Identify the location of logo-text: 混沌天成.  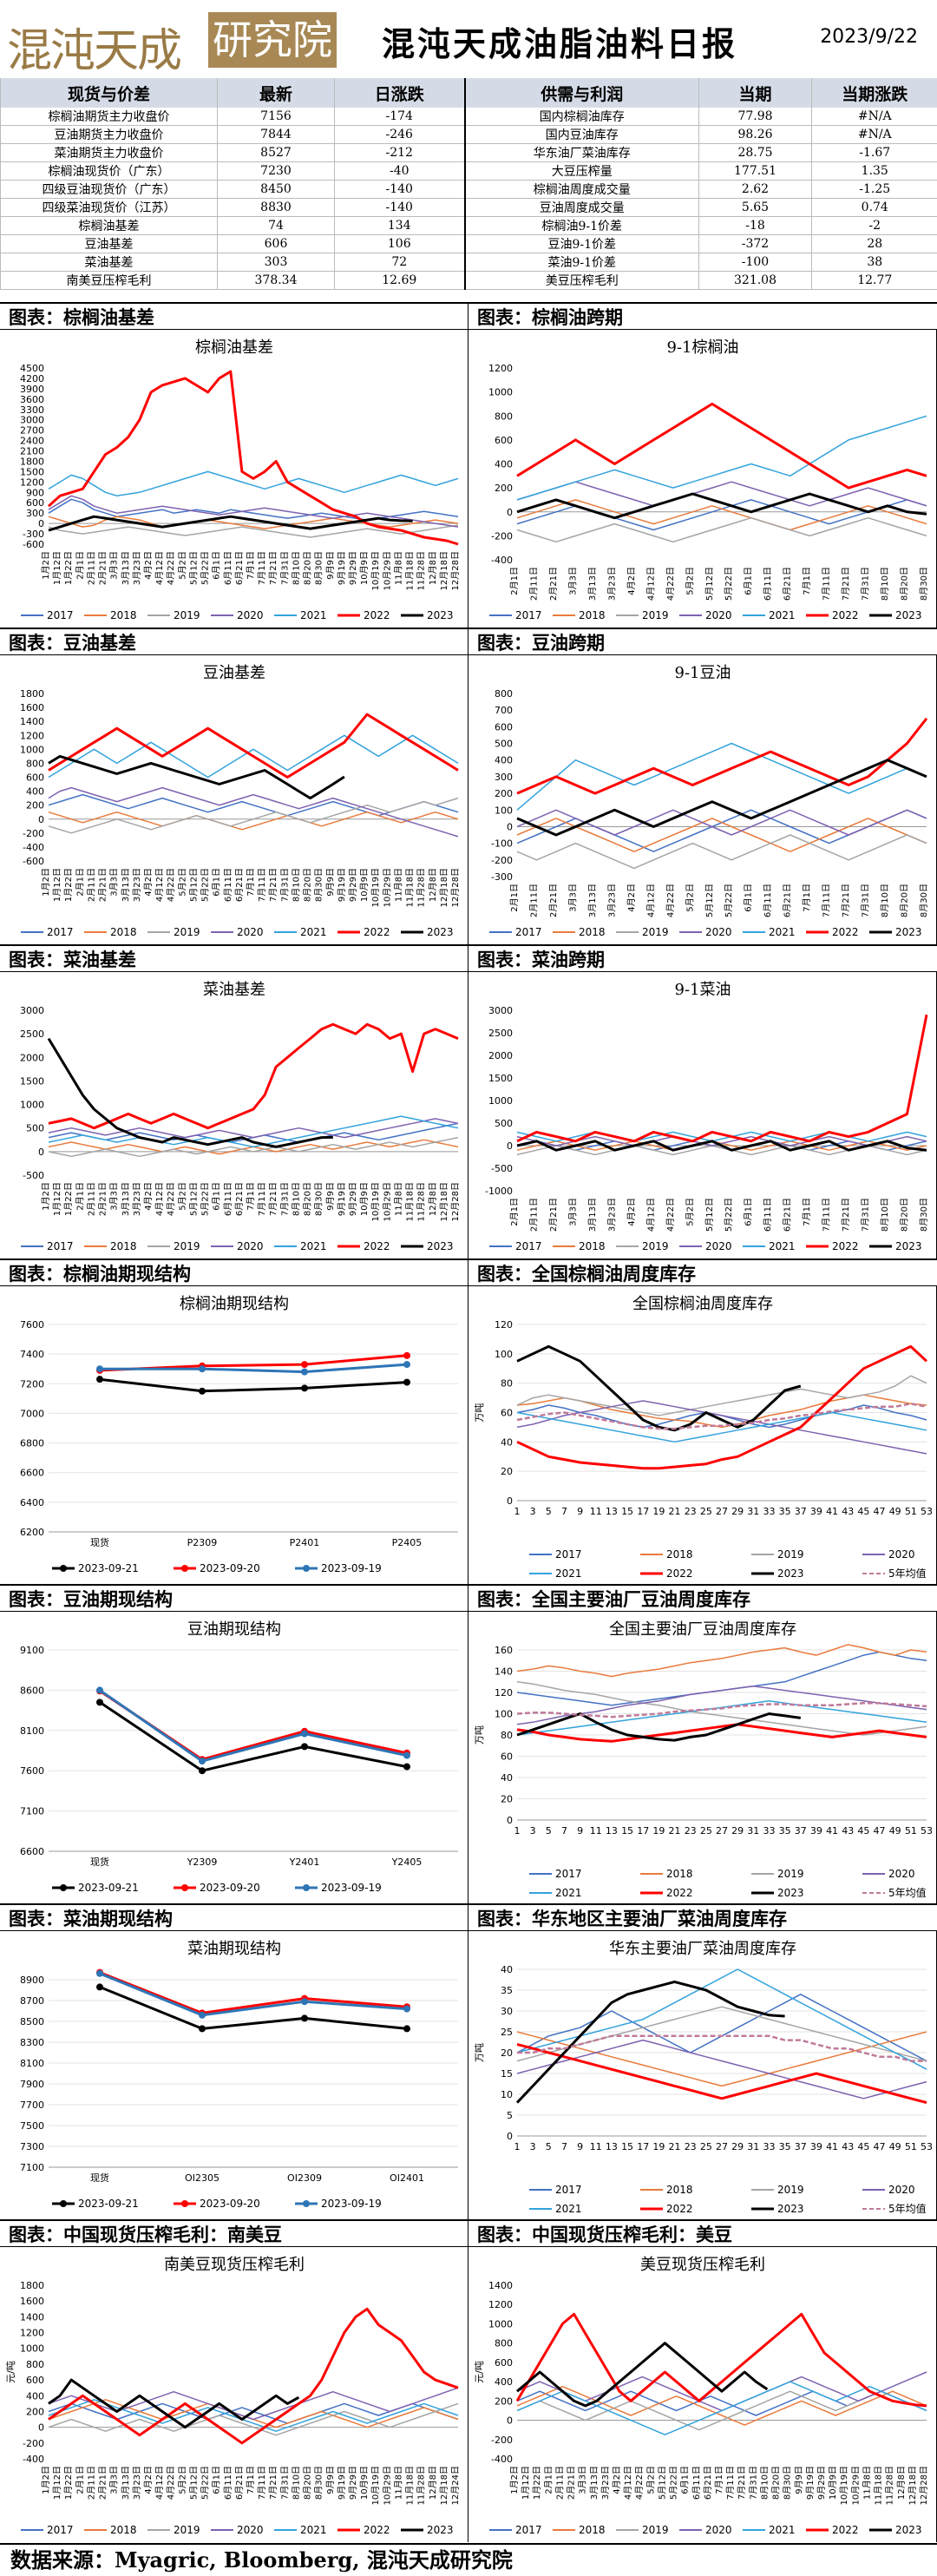
(93, 47).